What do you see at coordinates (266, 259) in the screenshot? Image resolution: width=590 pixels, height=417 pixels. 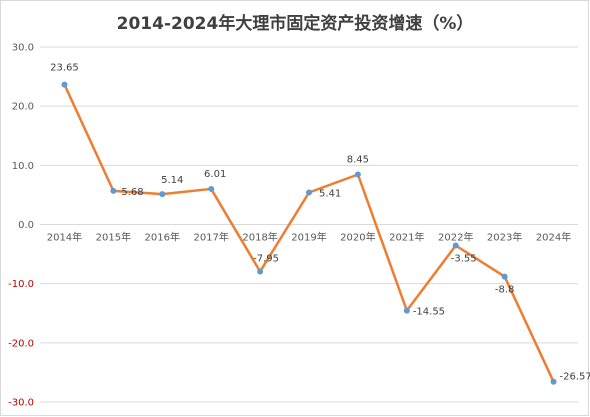 I see `data-label: -7.95` at bounding box center [266, 259].